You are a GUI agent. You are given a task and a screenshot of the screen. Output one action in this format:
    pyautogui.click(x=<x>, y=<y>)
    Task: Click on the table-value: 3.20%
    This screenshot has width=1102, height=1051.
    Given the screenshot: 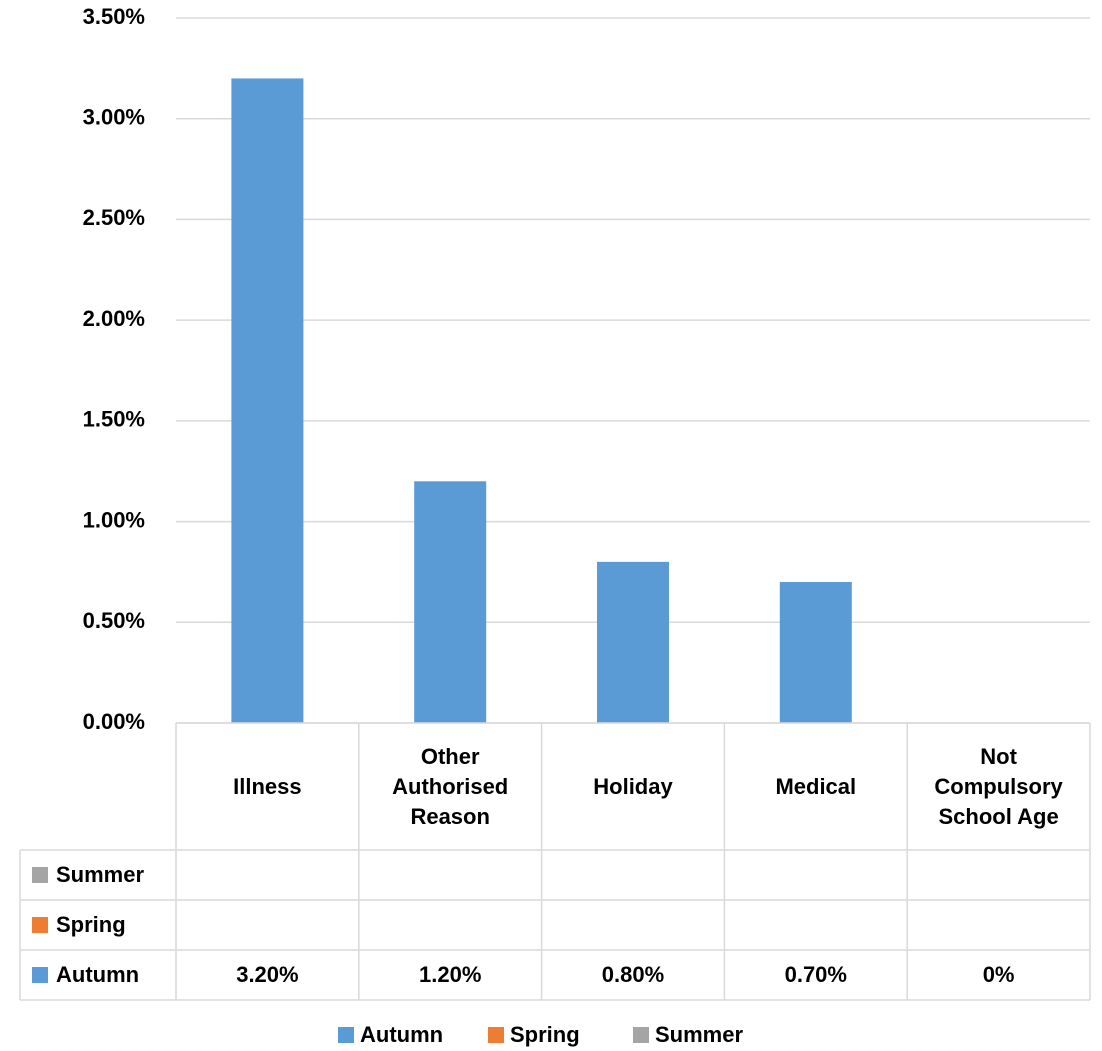 What is the action you would take?
    pyautogui.click(x=267, y=974)
    